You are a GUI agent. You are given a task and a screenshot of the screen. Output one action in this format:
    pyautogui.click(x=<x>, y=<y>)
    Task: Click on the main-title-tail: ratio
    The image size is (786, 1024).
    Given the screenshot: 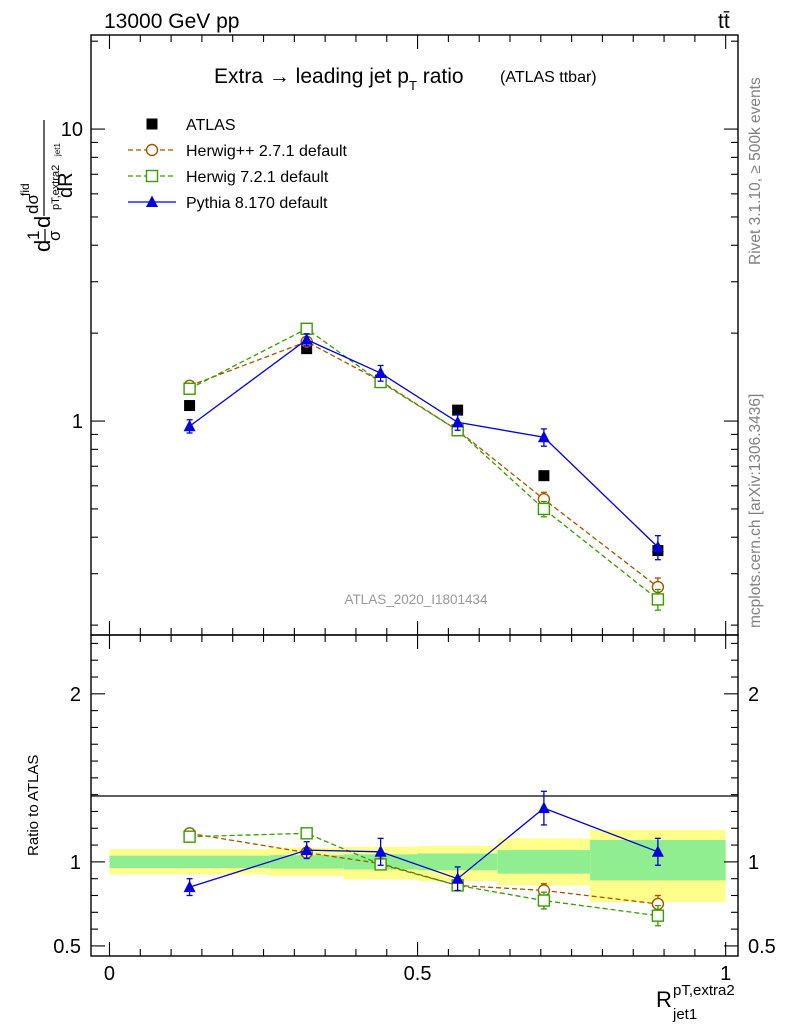 What is the action you would take?
    pyautogui.click(x=440, y=76)
    